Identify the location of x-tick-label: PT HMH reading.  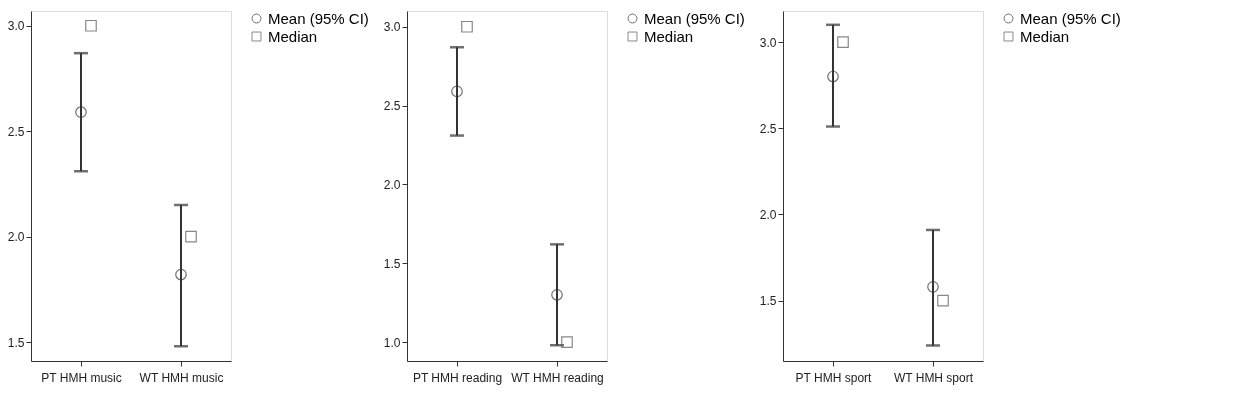
(457, 377).